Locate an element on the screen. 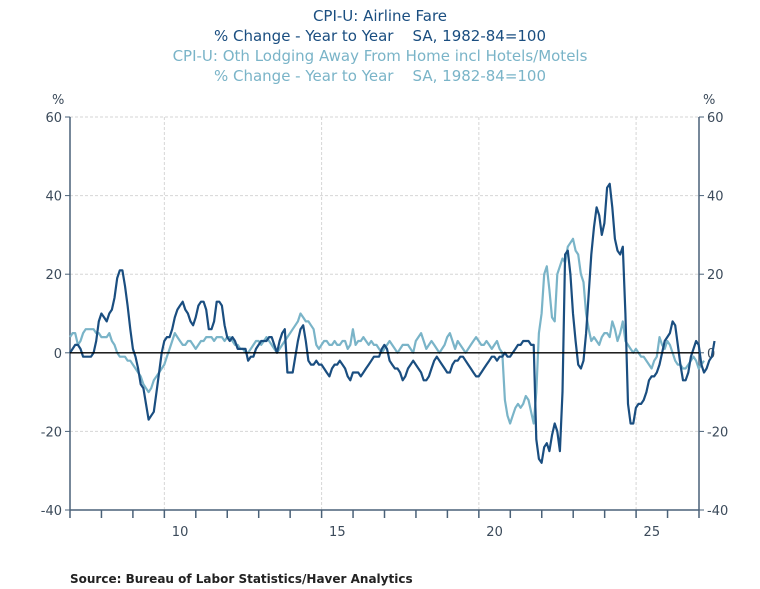 The height and width of the screenshot is (589, 760). y-tick-label-right: 60 is located at coordinates (715, 118).